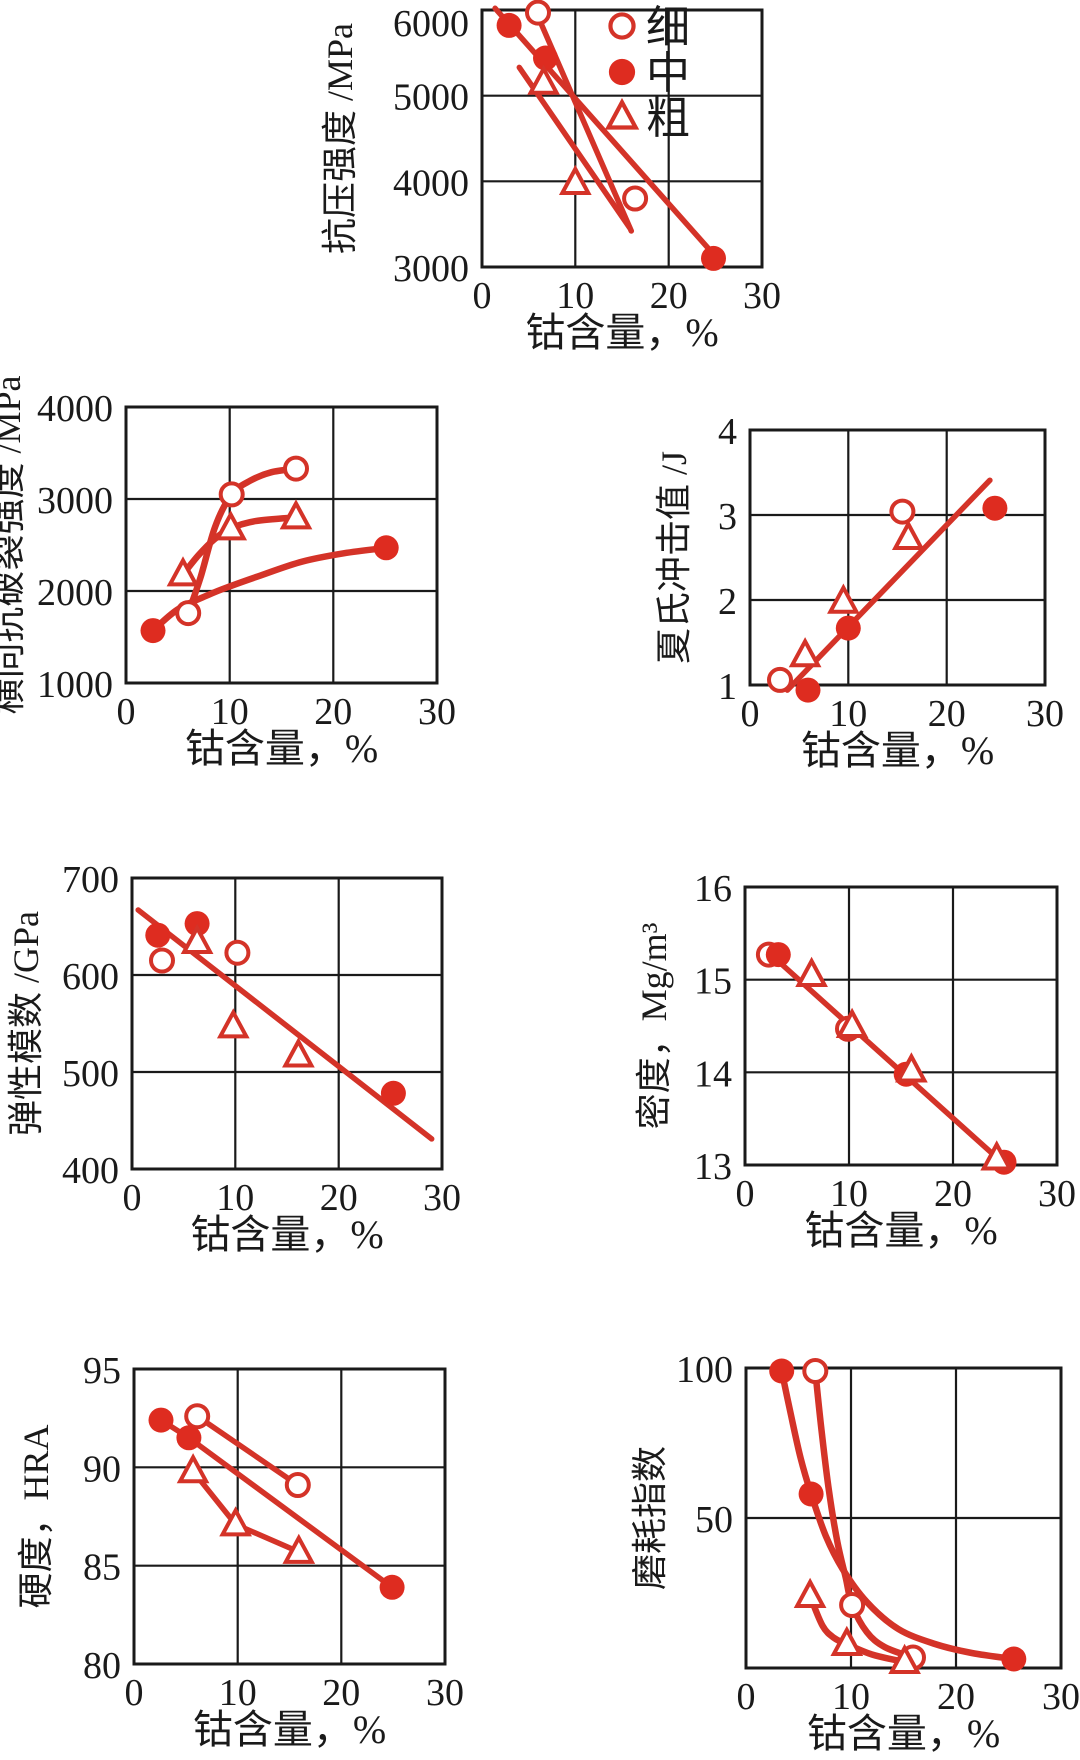  I want to click on y-tick-label: 85, so click(102, 1568).